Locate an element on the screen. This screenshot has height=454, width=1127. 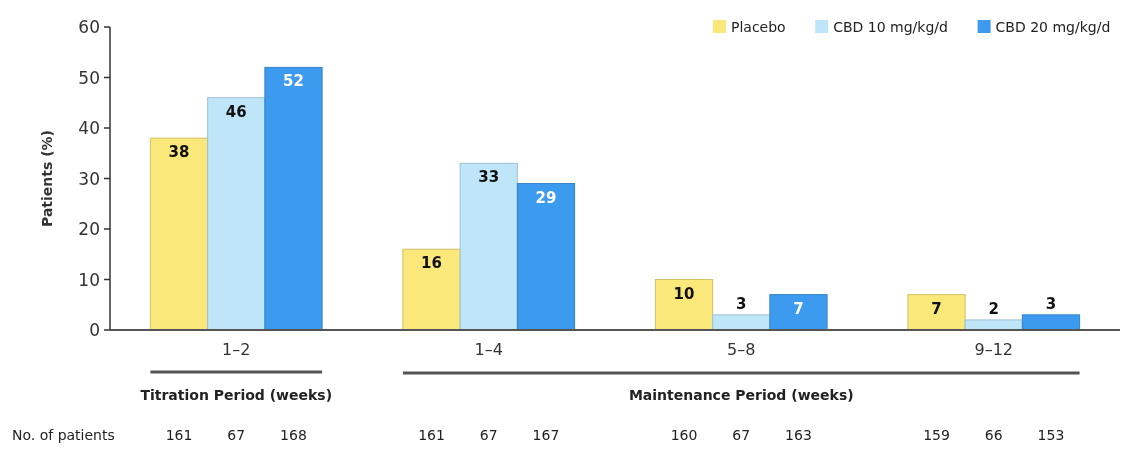
y-tick-label: 60 is located at coordinates (89, 27).